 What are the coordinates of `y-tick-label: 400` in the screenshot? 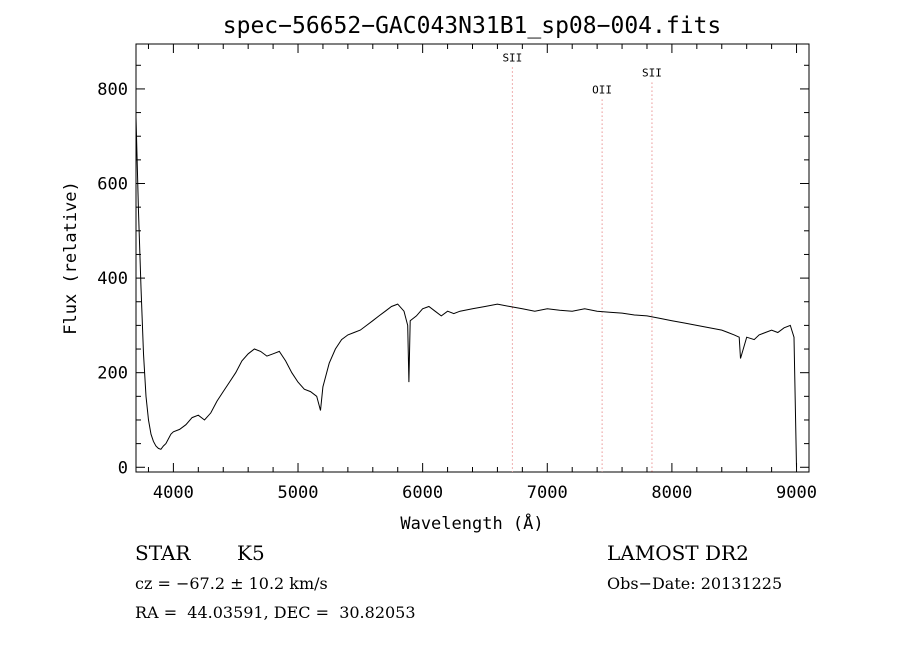 It's located at (112, 279).